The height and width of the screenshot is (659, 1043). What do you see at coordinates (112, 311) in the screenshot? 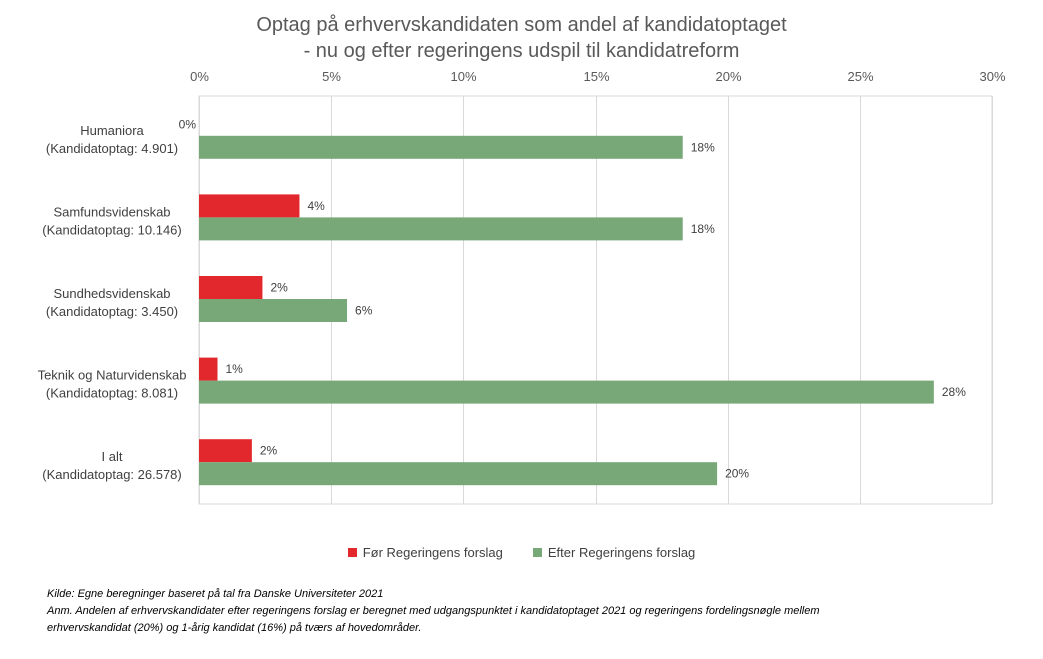
I see `category-detail: (Kandidatoptag: 3.450)` at bounding box center [112, 311].